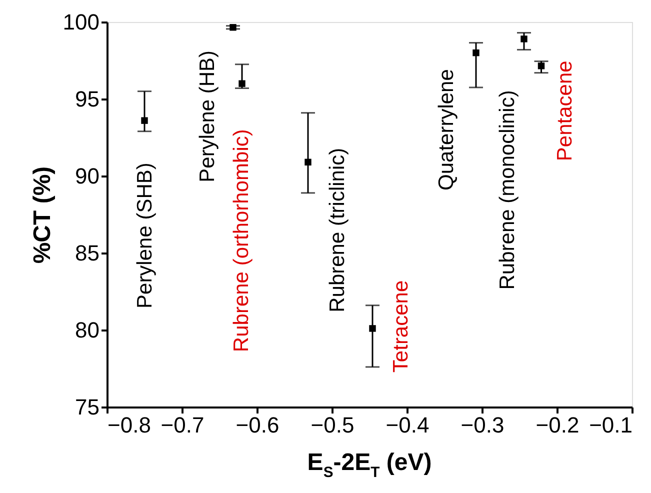 This screenshot has width=651, height=493. Describe the element at coordinates (42, 215) in the screenshot. I see `y-axis-title: %CT (%)` at that location.